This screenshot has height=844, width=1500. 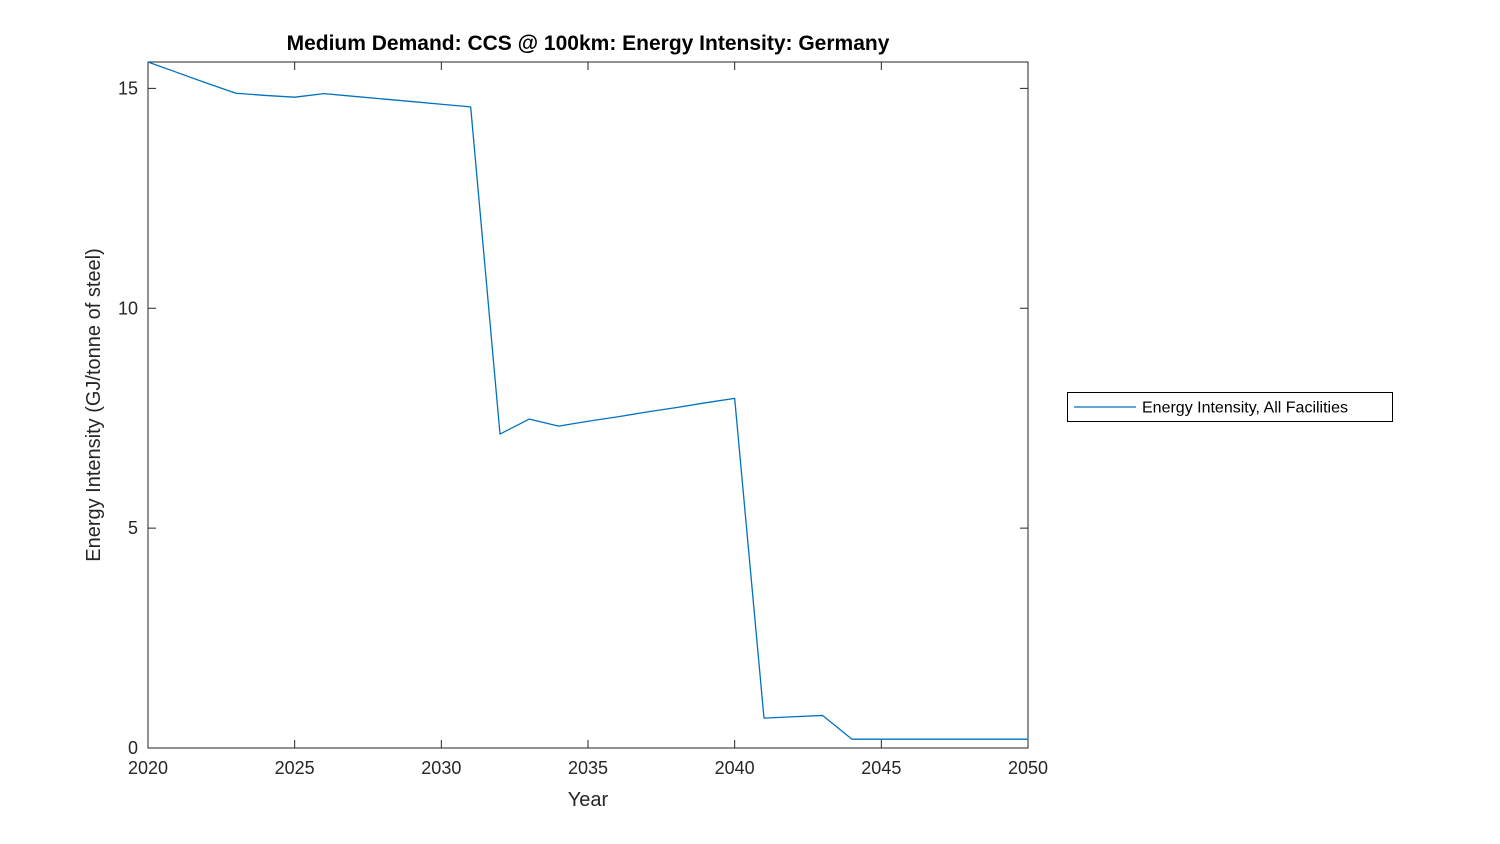 I want to click on x-tick-label: 2045, so click(x=881, y=768).